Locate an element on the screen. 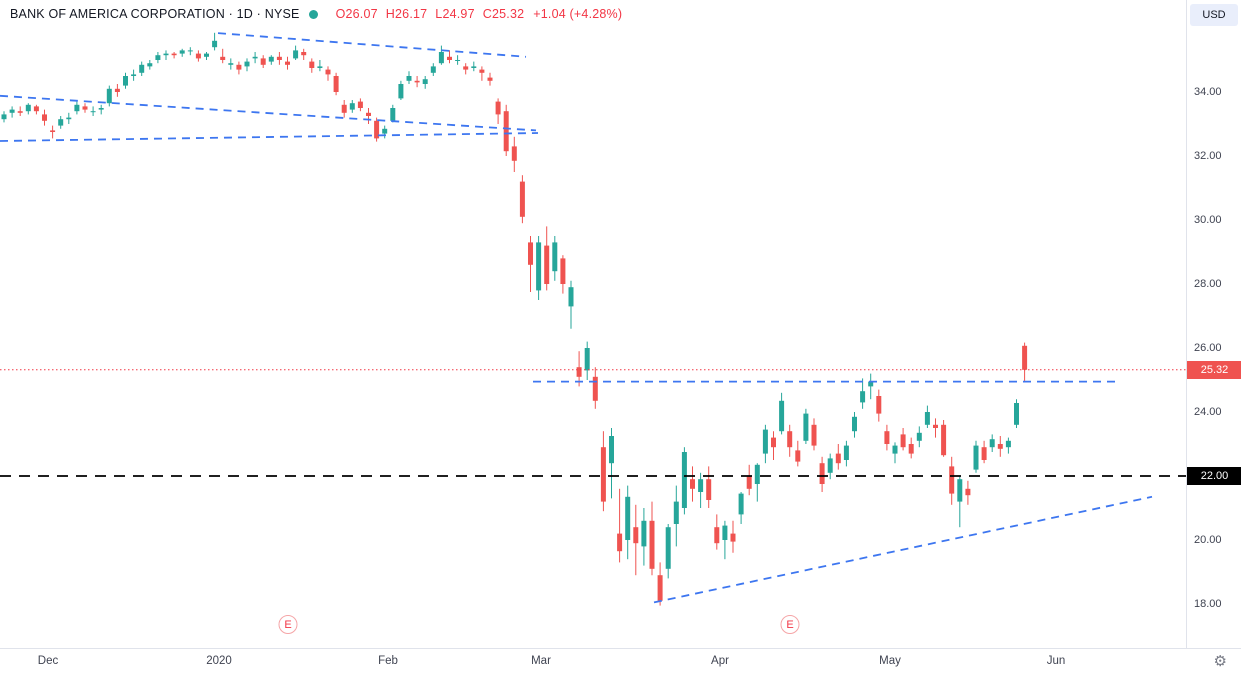  price-axis-label: 34.00 is located at coordinates (1208, 92).